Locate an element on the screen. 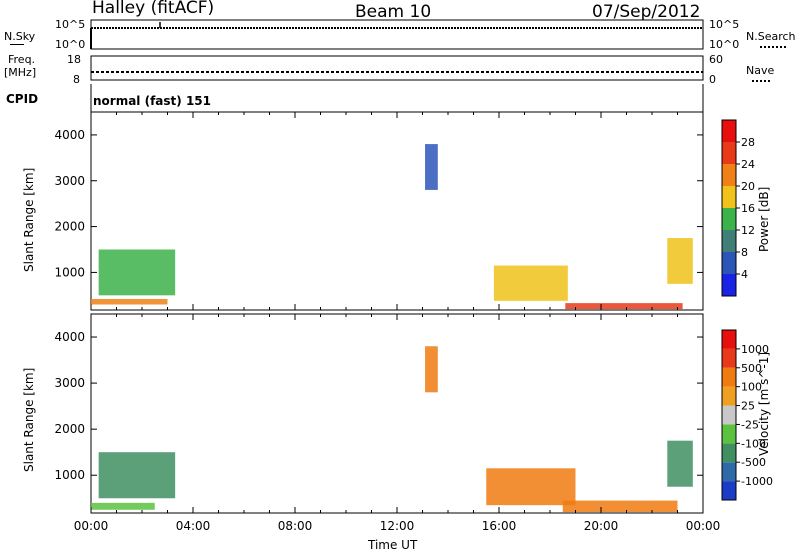 Image resolution: width=800 pixels, height=554 pixels. xtick-label: 20:00 is located at coordinates (601, 526).